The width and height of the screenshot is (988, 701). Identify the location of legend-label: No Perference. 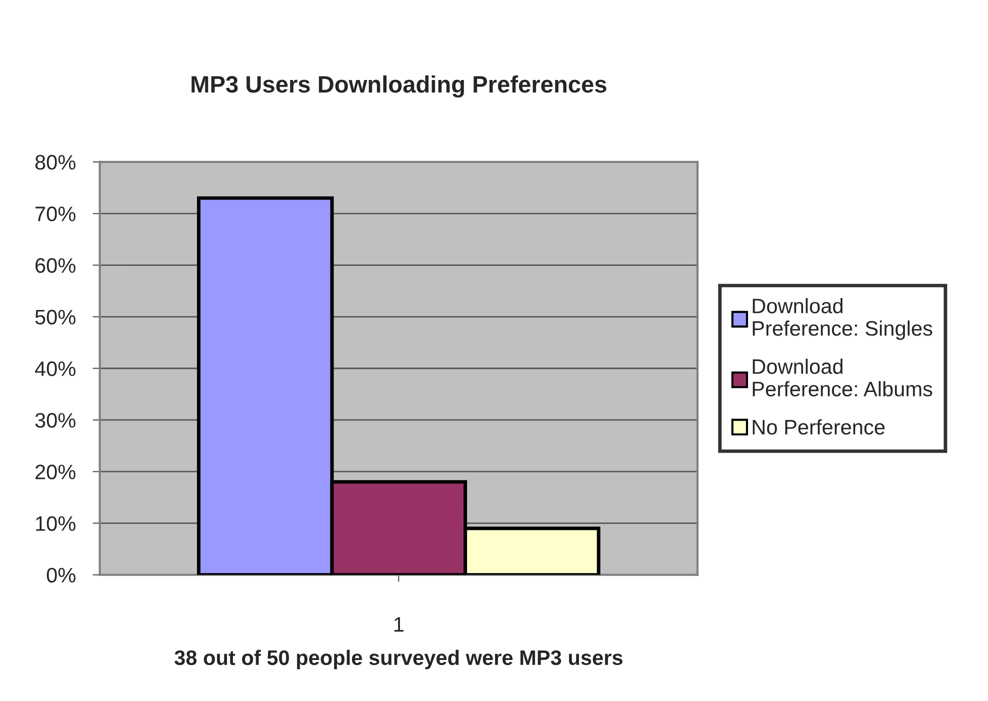
(818, 427).